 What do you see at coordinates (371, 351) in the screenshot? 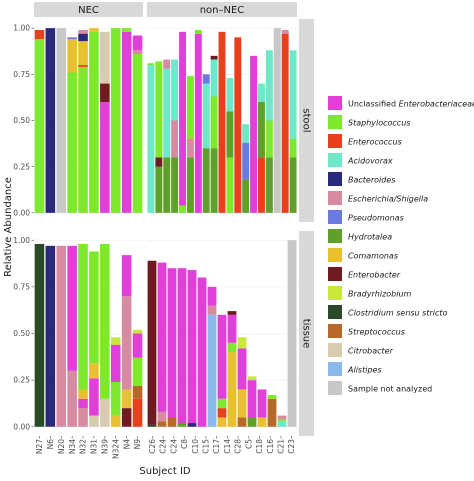
I see `legend-label: Citrobacter` at bounding box center [371, 351].